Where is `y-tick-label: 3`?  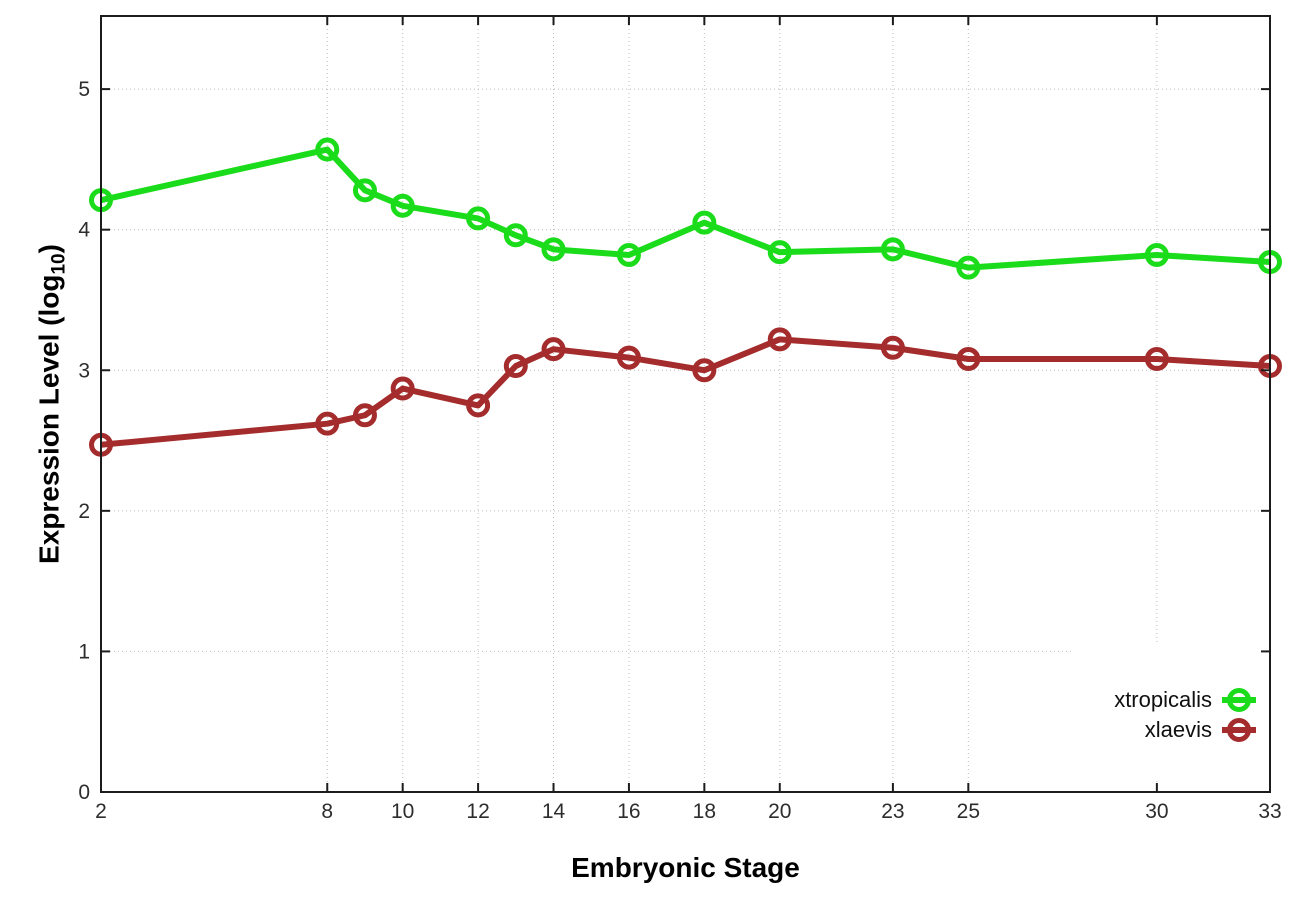
y-tick-label: 3 is located at coordinates (84, 370).